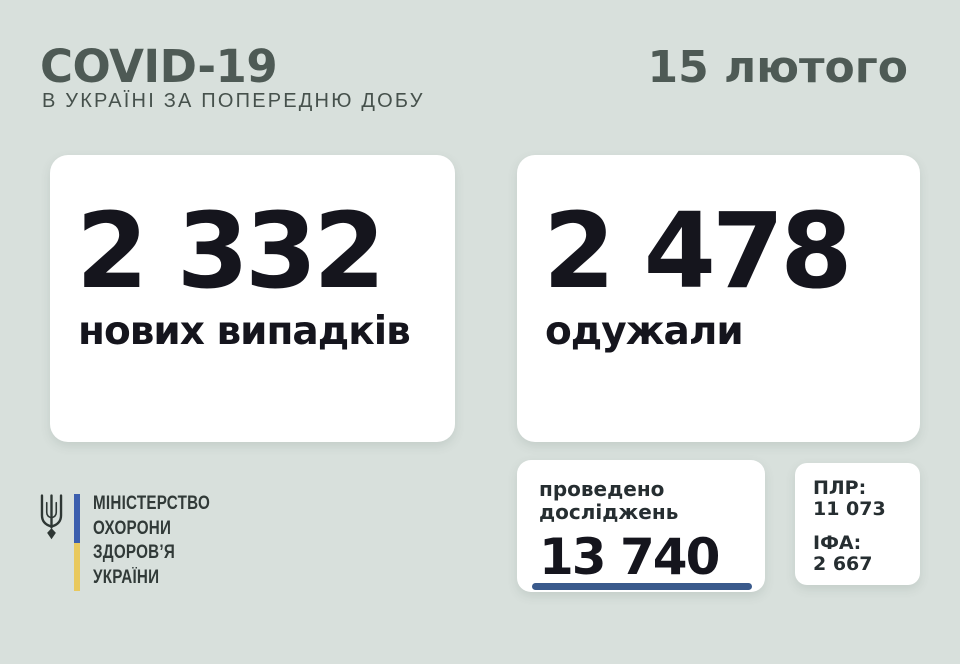  I want to click on ministry-name: МІНІСТЕРСТВО ОХОРОНИ ЗДОРОВ’Я УКРАЇНИ, so click(166, 541).